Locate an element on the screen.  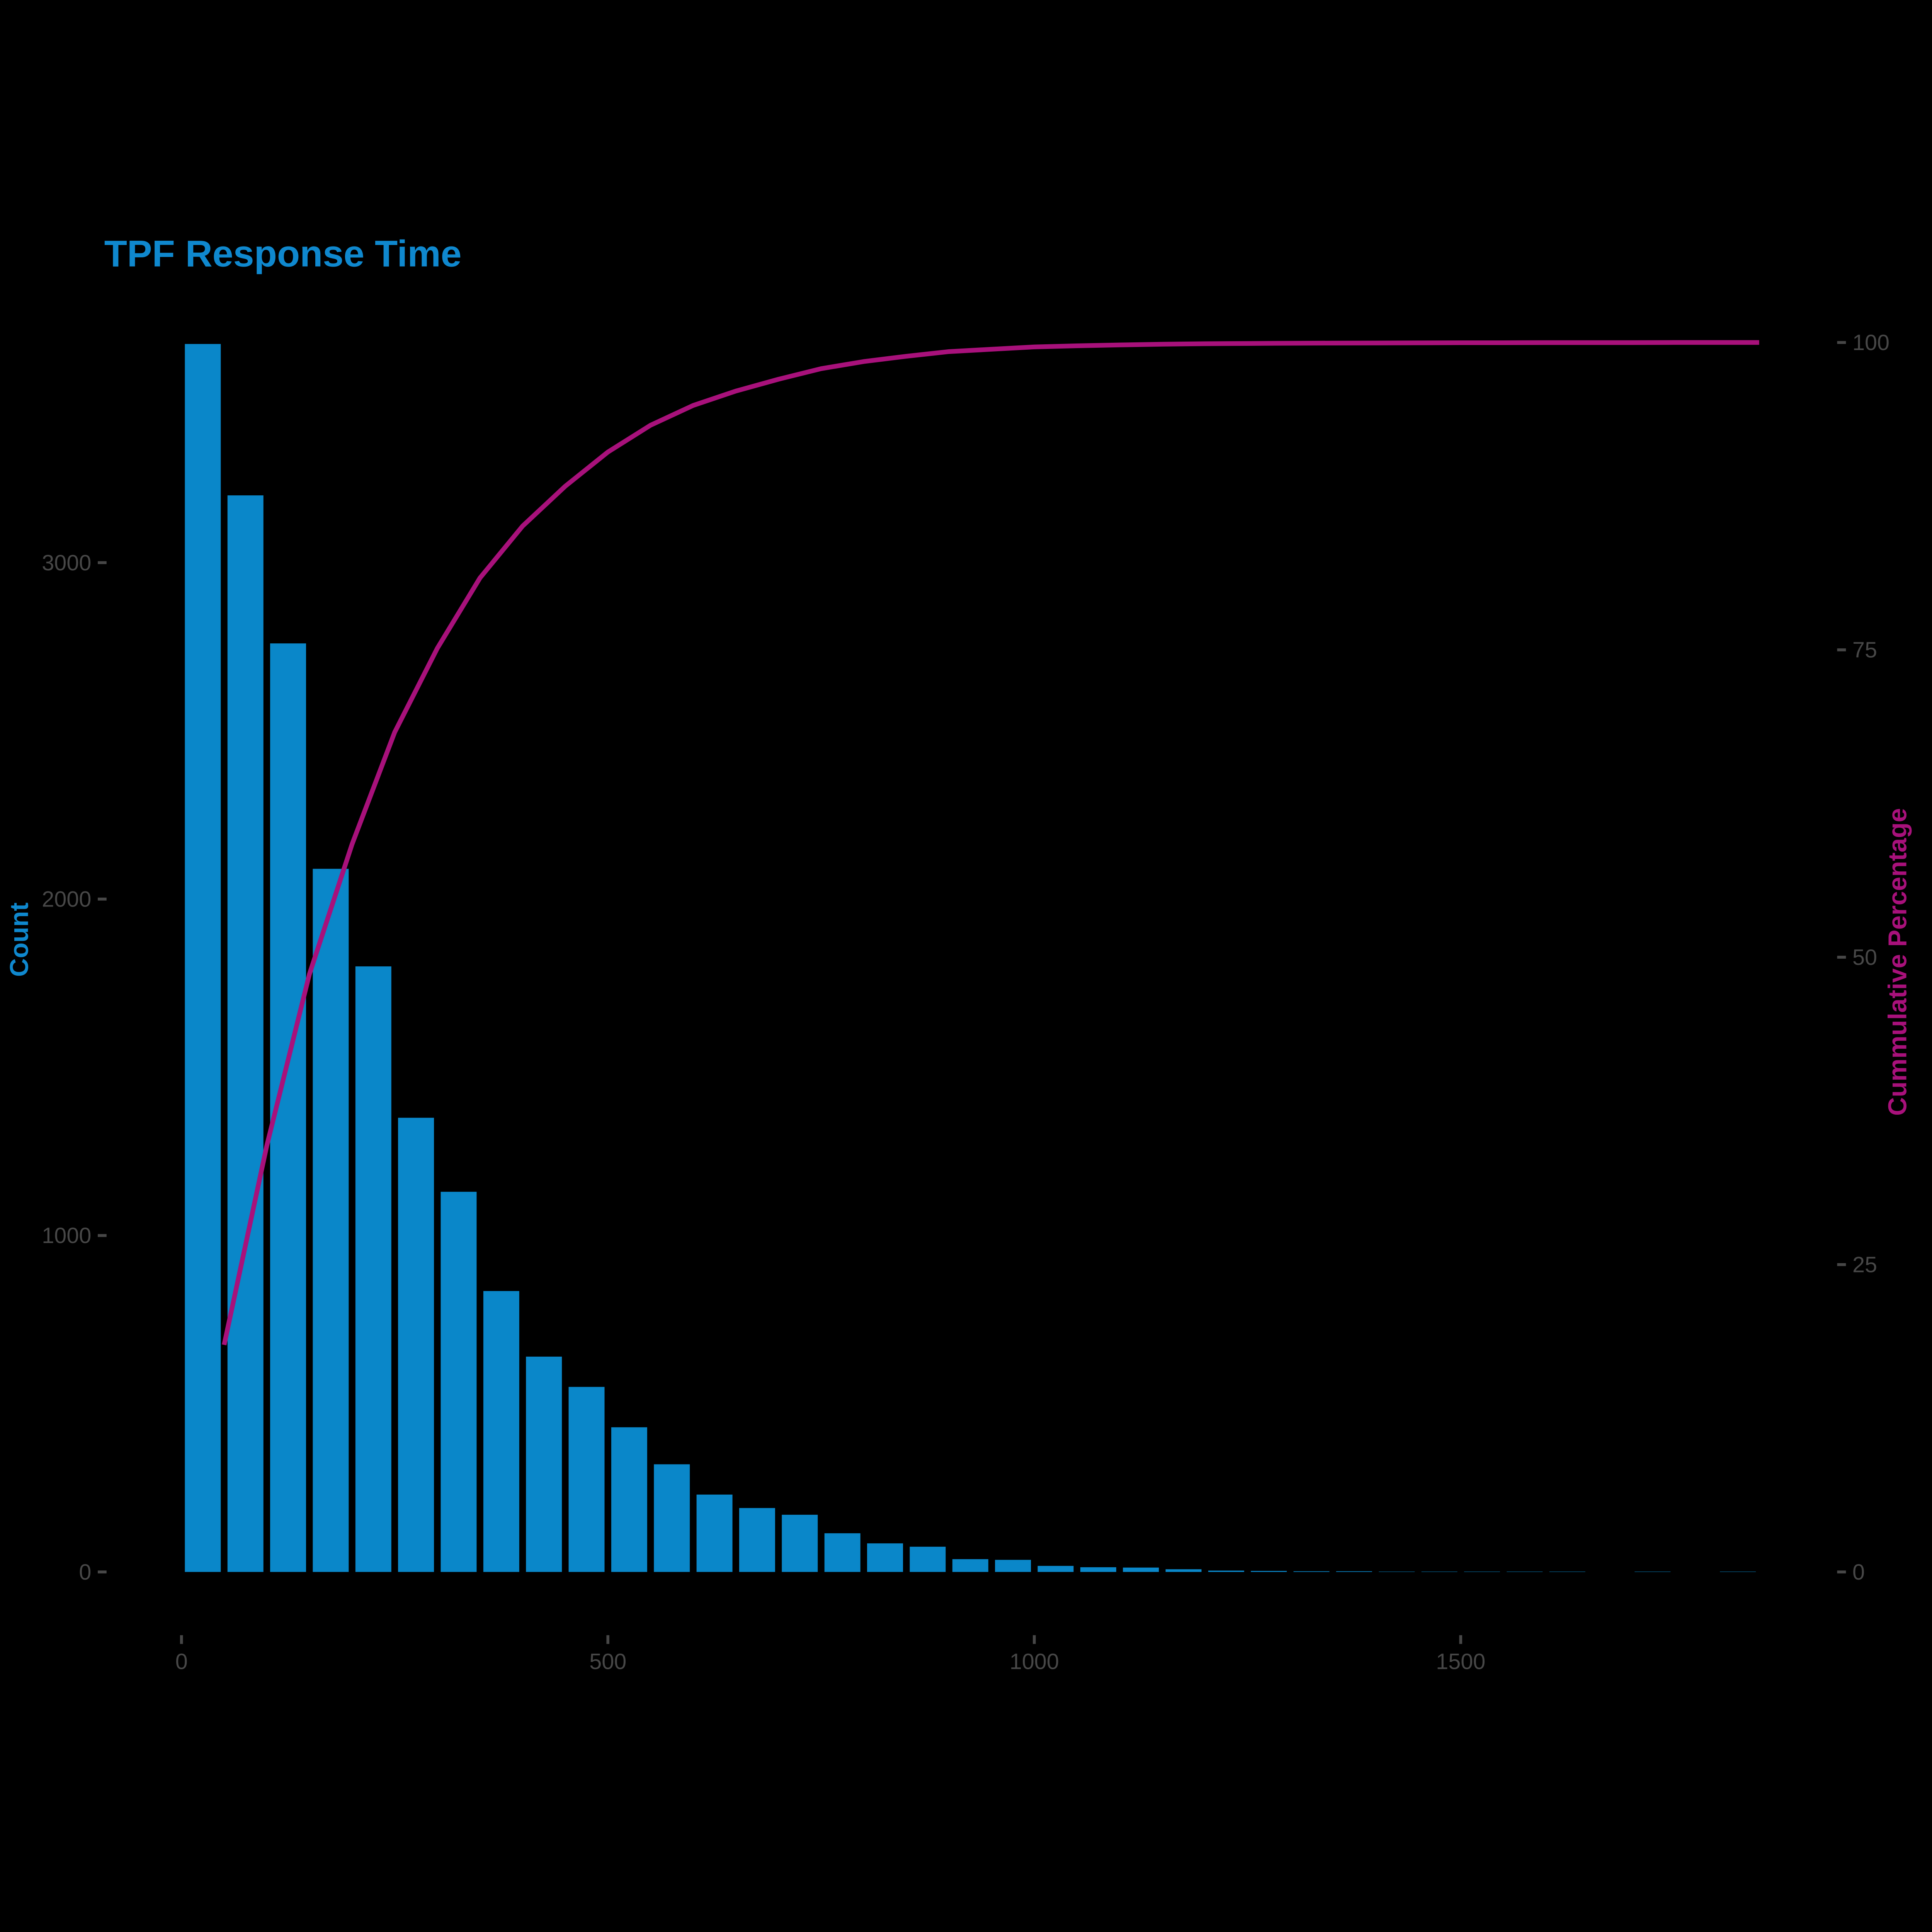
right-tick-label: 25 is located at coordinates (1865, 1264).